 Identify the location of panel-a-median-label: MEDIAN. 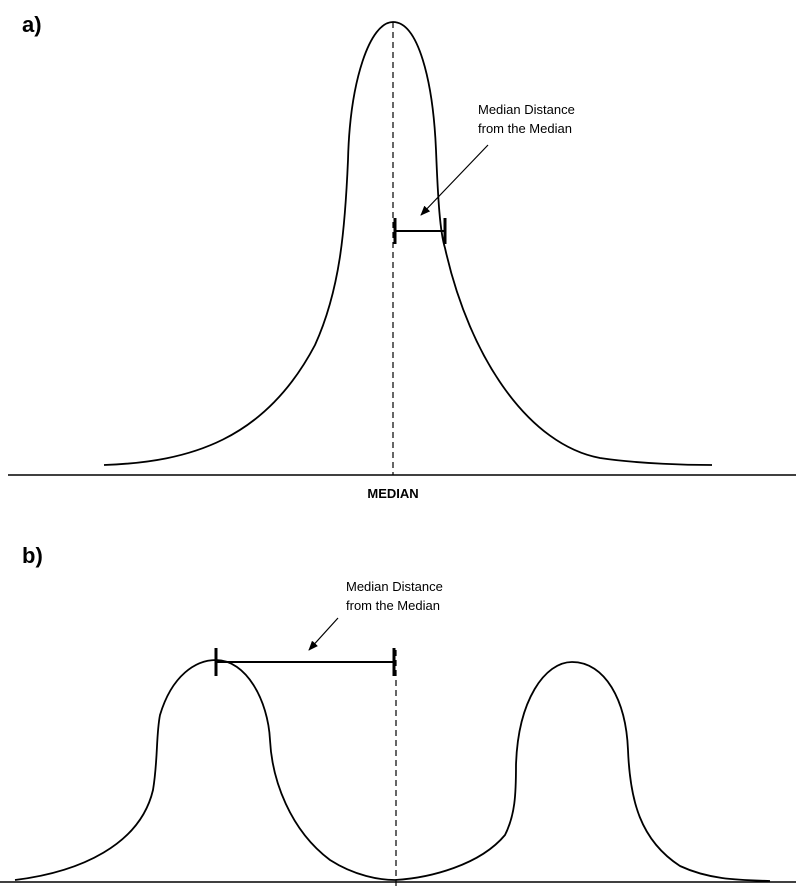
(392, 493).